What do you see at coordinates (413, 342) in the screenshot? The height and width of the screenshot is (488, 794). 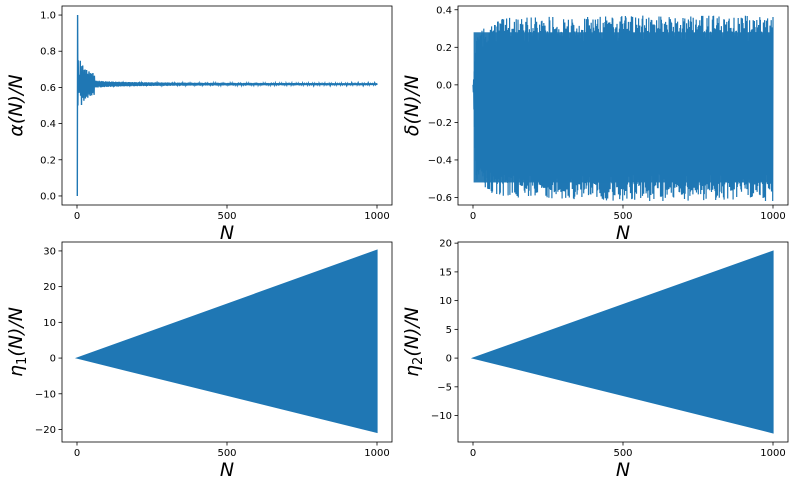 I see `eta2-ylabel: η2(N)/N` at bounding box center [413, 342].